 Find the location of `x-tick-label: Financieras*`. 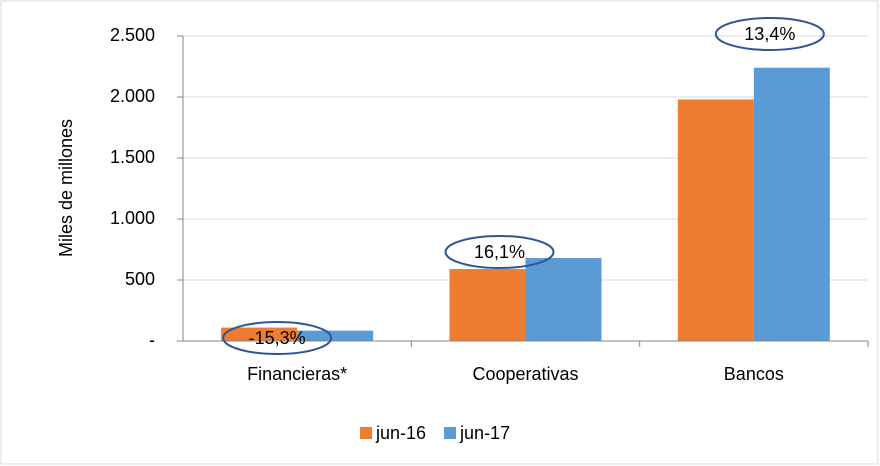

x-tick-label: Financieras* is located at coordinates (297, 374).